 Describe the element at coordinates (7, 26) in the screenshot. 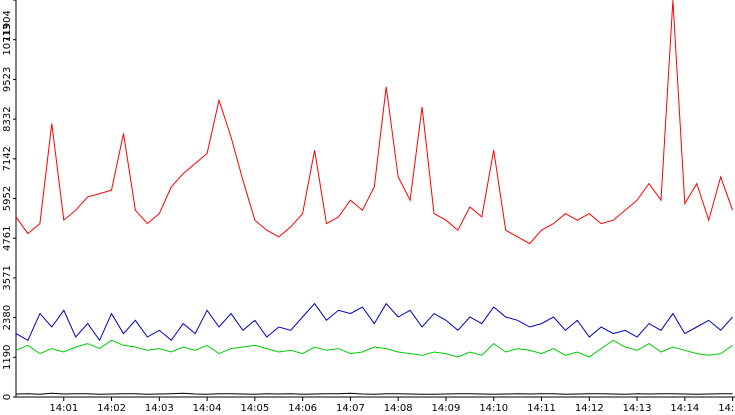

I see `y-tick-label: 11904` at that location.